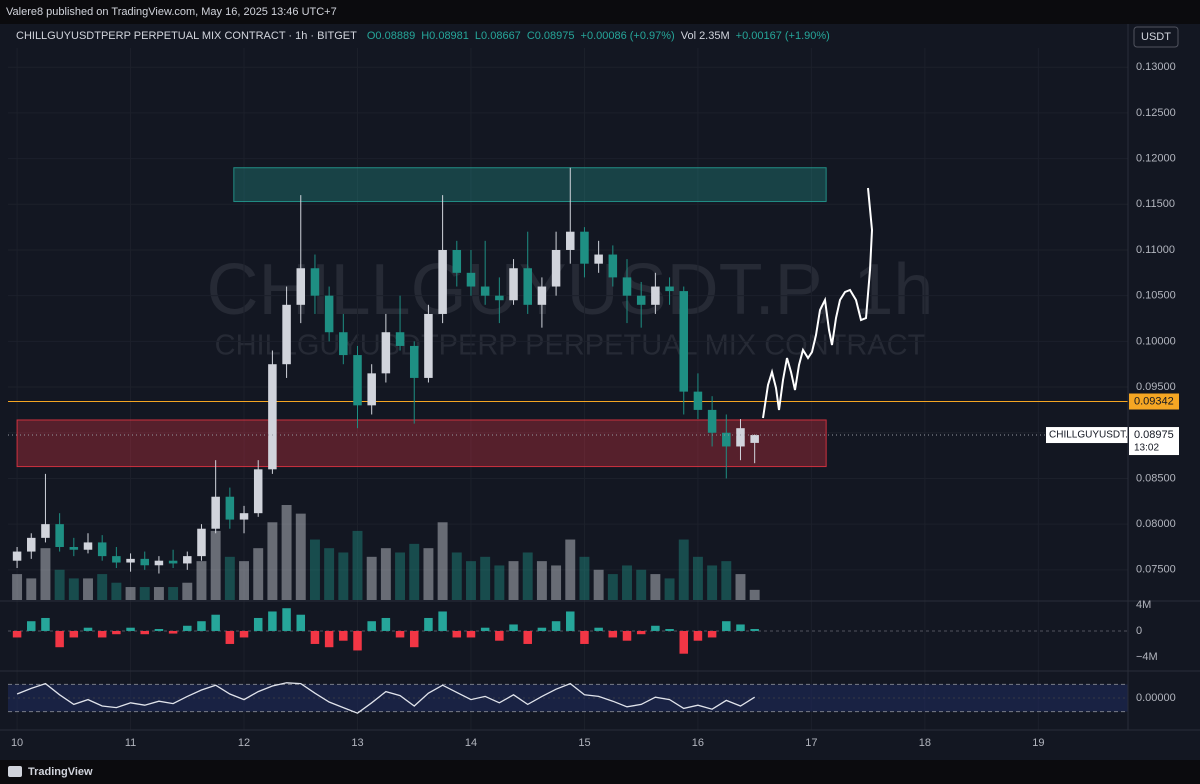 The width and height of the screenshot is (1200, 784). What do you see at coordinates (1143, 605) in the screenshot?
I see `delta-tick-label: 4M` at bounding box center [1143, 605].